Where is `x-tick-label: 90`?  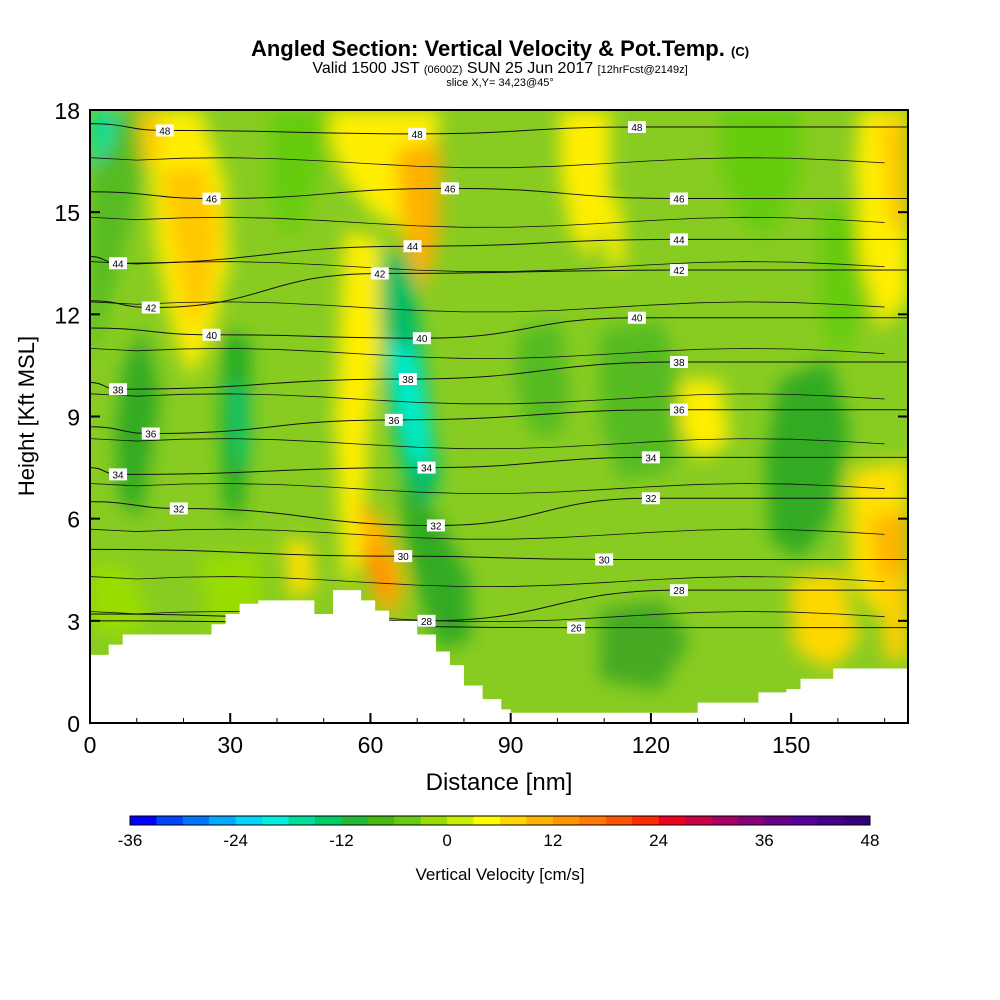 x-tick-label: 90 is located at coordinates (511, 745).